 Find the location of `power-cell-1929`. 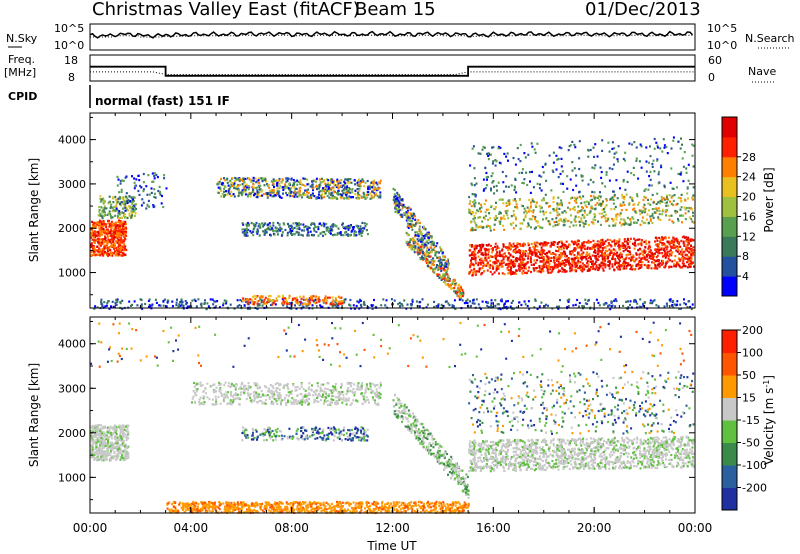

power-cell-1929 is located at coordinates (415, 235).